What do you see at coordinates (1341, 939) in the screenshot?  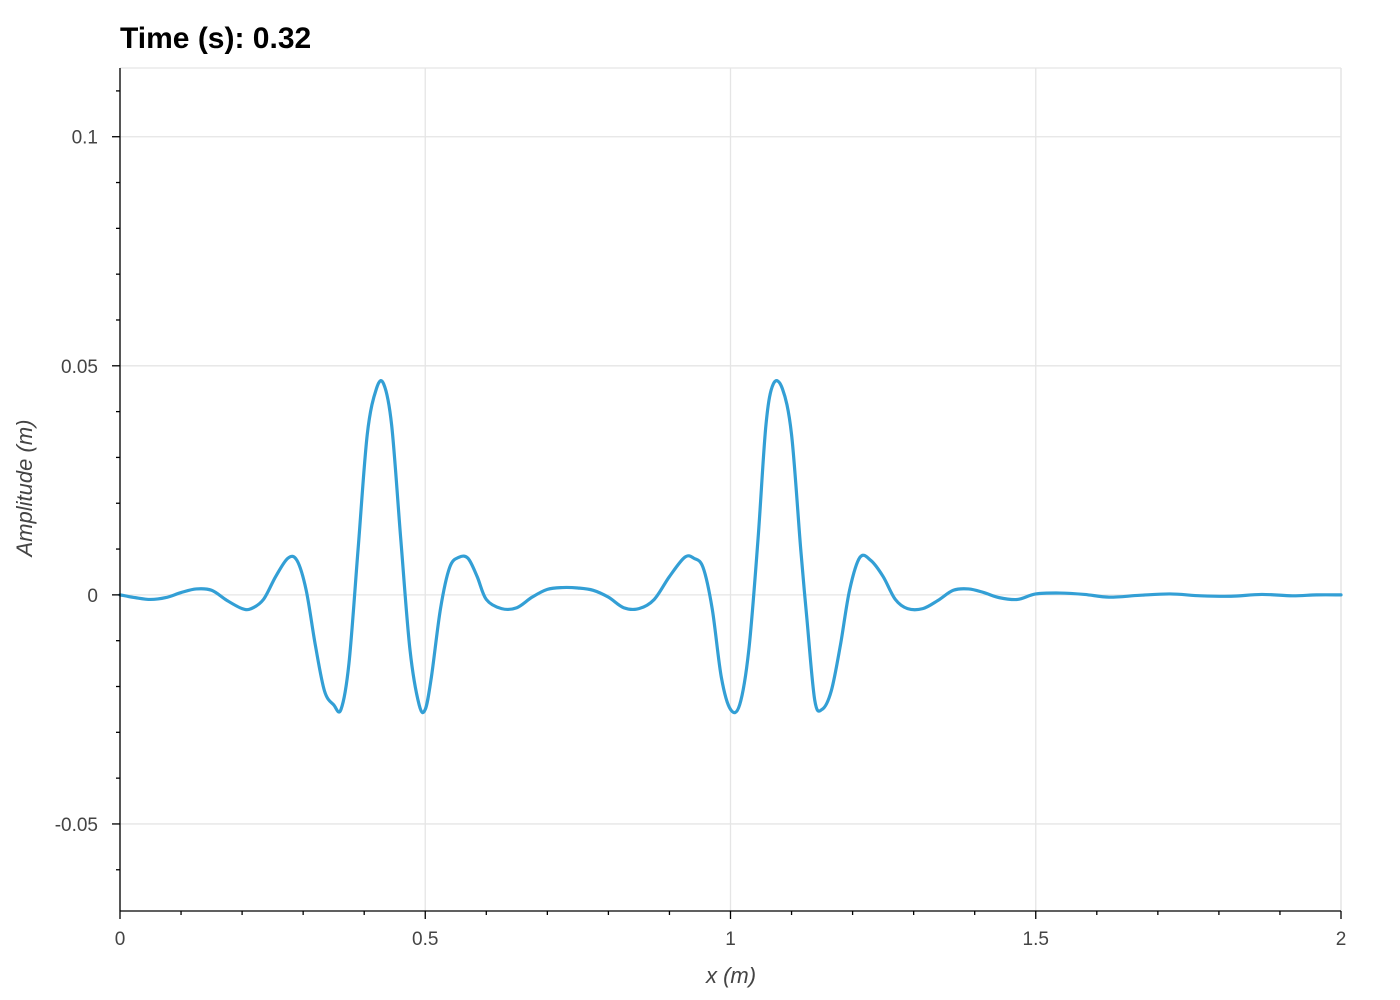 I see `x-tick-label: 2` at bounding box center [1341, 939].